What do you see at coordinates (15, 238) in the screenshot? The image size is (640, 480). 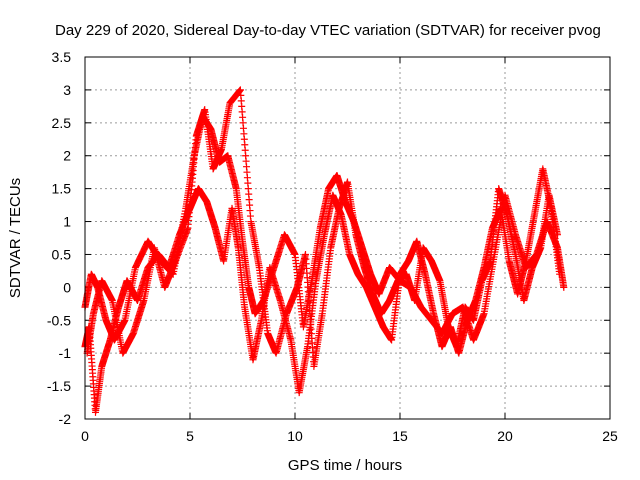 I see `y-axis-title: SDTVAR / TECUs` at bounding box center [15, 238].